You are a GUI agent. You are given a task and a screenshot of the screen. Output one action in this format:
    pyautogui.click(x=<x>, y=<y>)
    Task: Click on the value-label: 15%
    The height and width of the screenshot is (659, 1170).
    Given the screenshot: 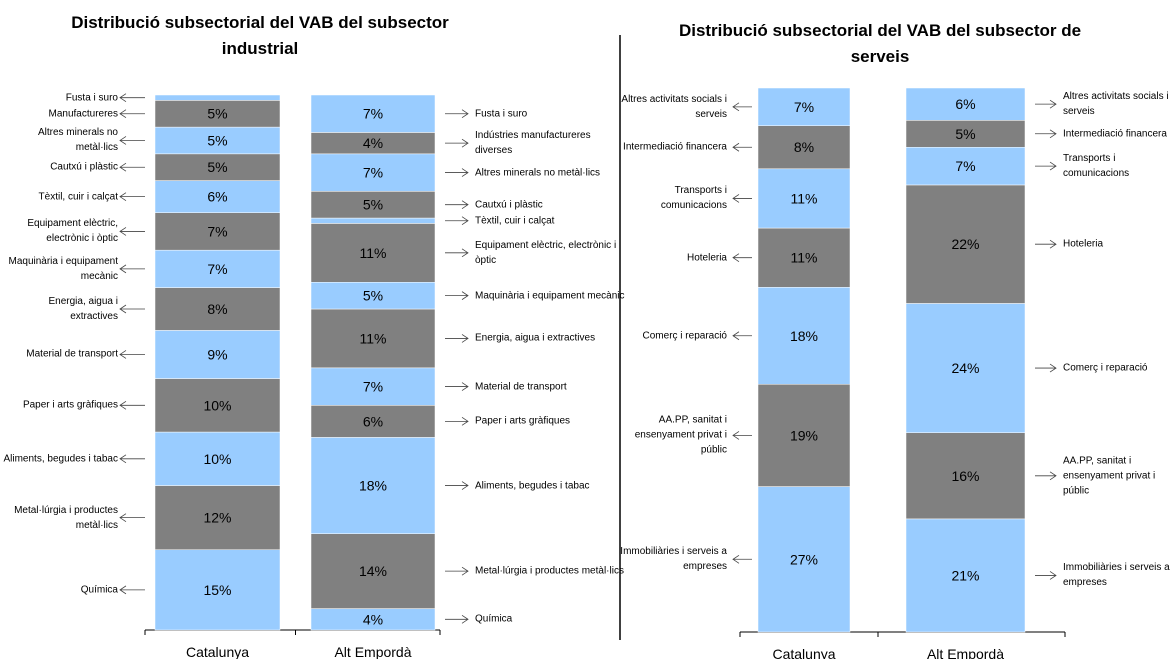 What is the action you would take?
    pyautogui.click(x=217, y=590)
    